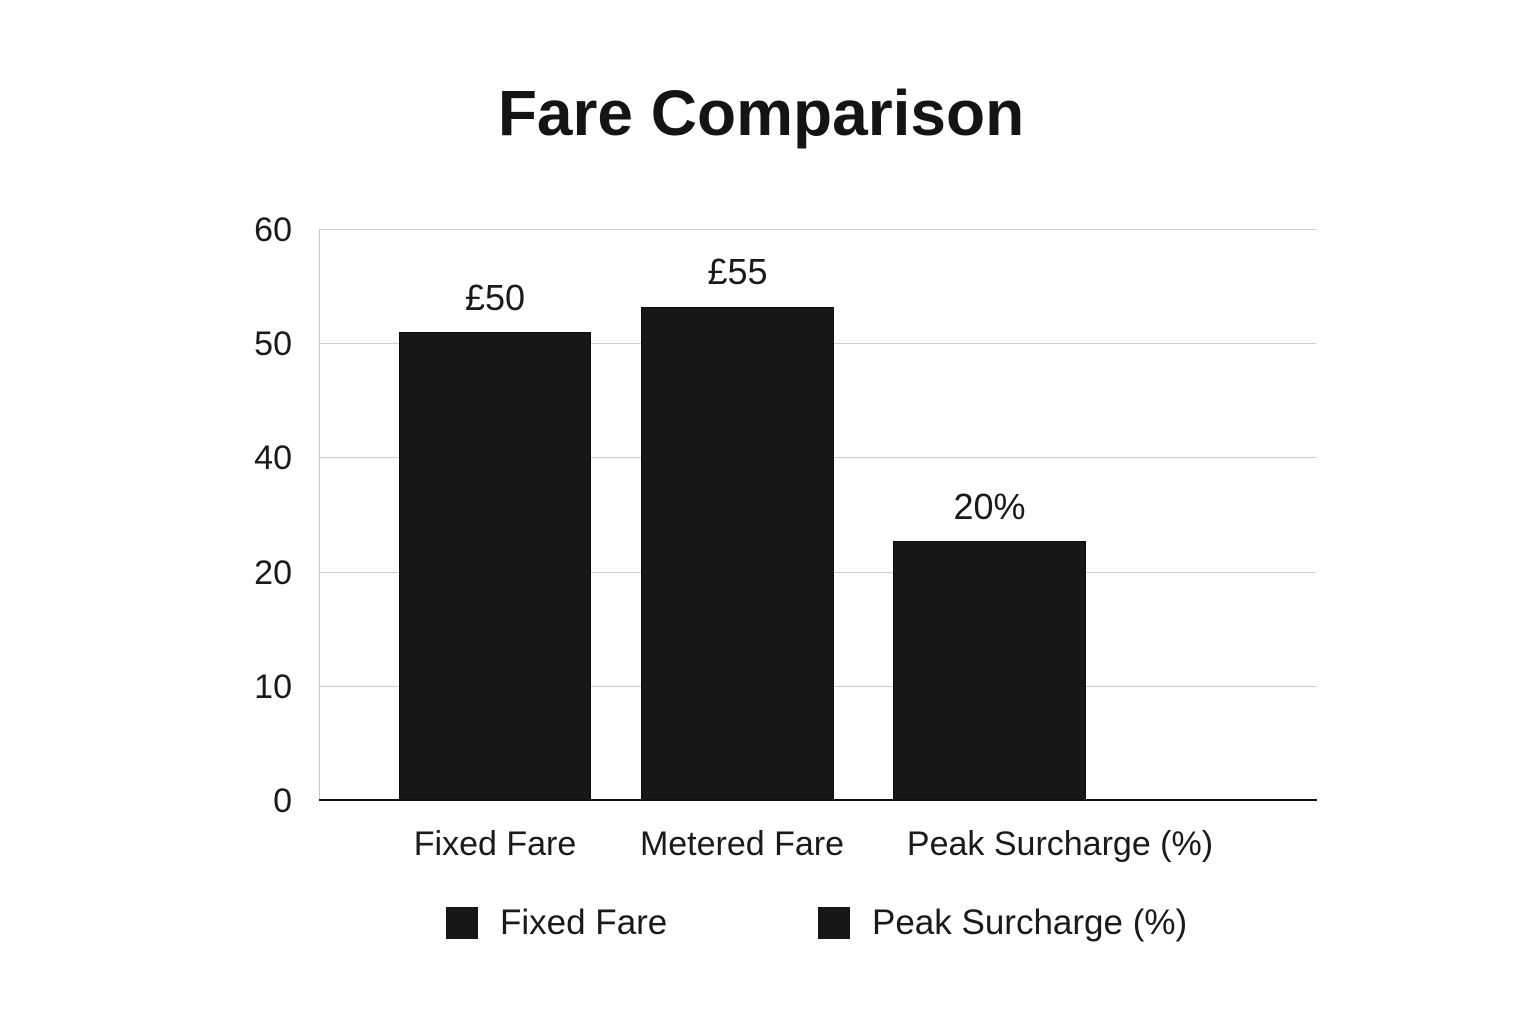 Image resolution: width=1536 pixels, height=1024 pixels. What do you see at coordinates (319, 514) in the screenshot?
I see `y-axis-line` at bounding box center [319, 514].